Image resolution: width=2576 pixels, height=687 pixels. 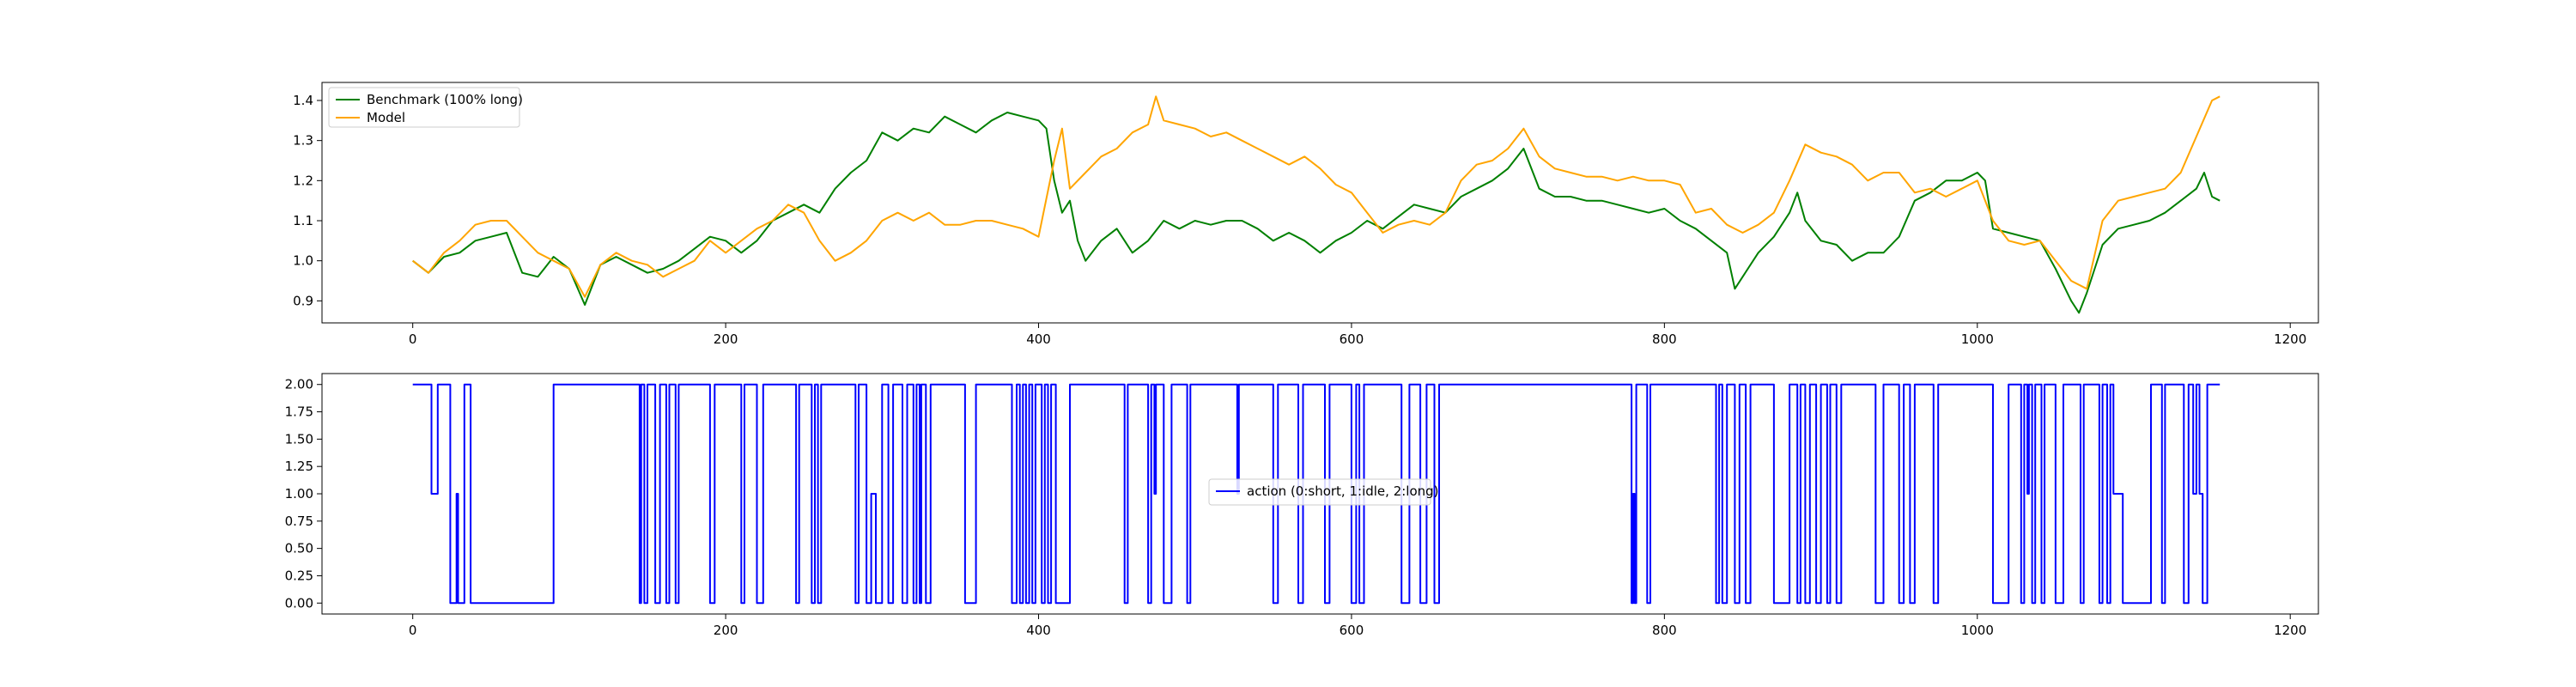 I want to click on bottom-chart-x-tick-label: 1200, so click(x=2290, y=630).